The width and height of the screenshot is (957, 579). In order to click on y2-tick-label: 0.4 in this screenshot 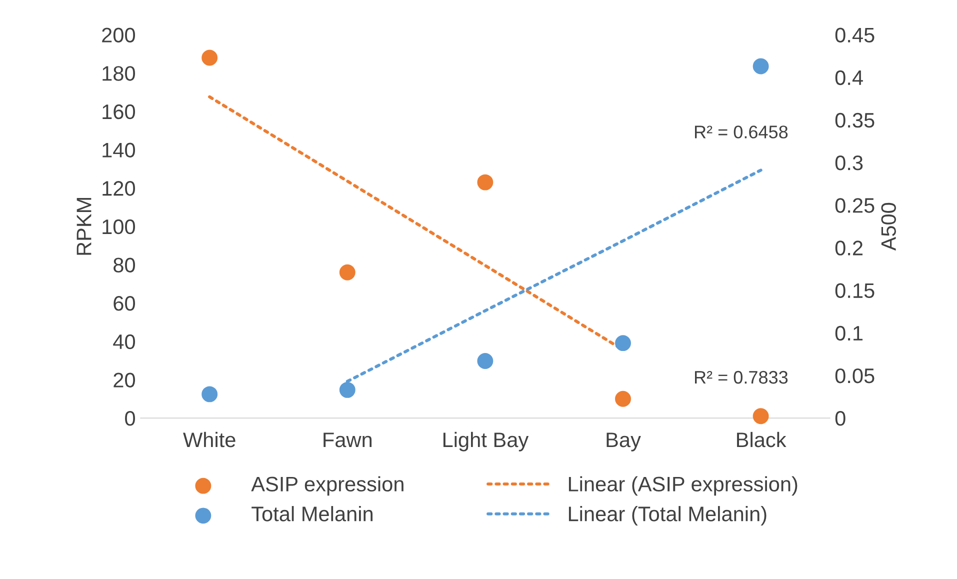, I will do `click(849, 78)`.